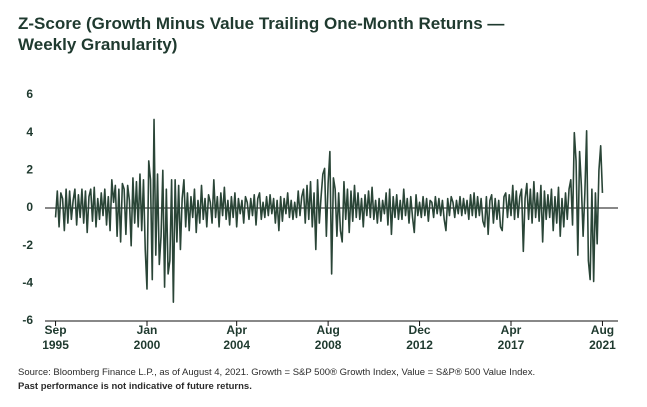  Describe the element at coordinates (511, 337) in the screenshot. I see `x-tick-label: Apr 2017` at that location.